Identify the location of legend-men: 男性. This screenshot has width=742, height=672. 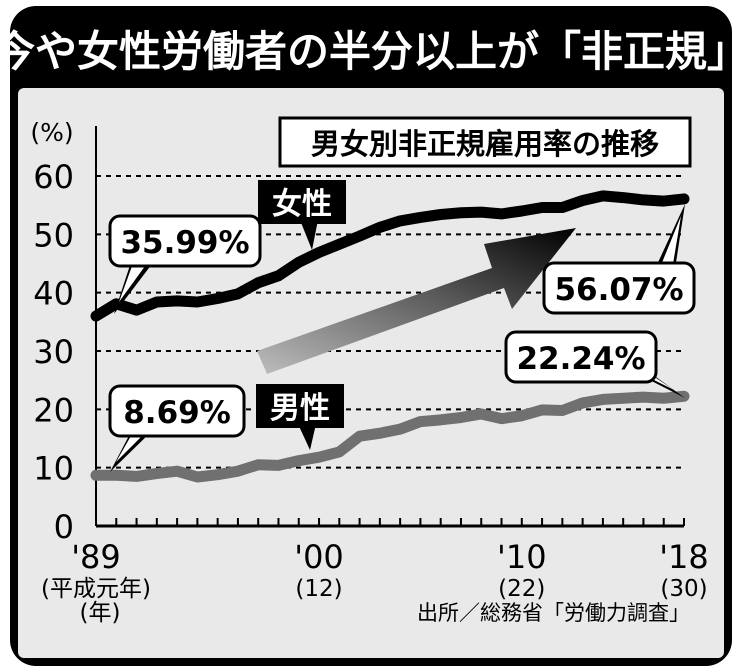
(300, 417).